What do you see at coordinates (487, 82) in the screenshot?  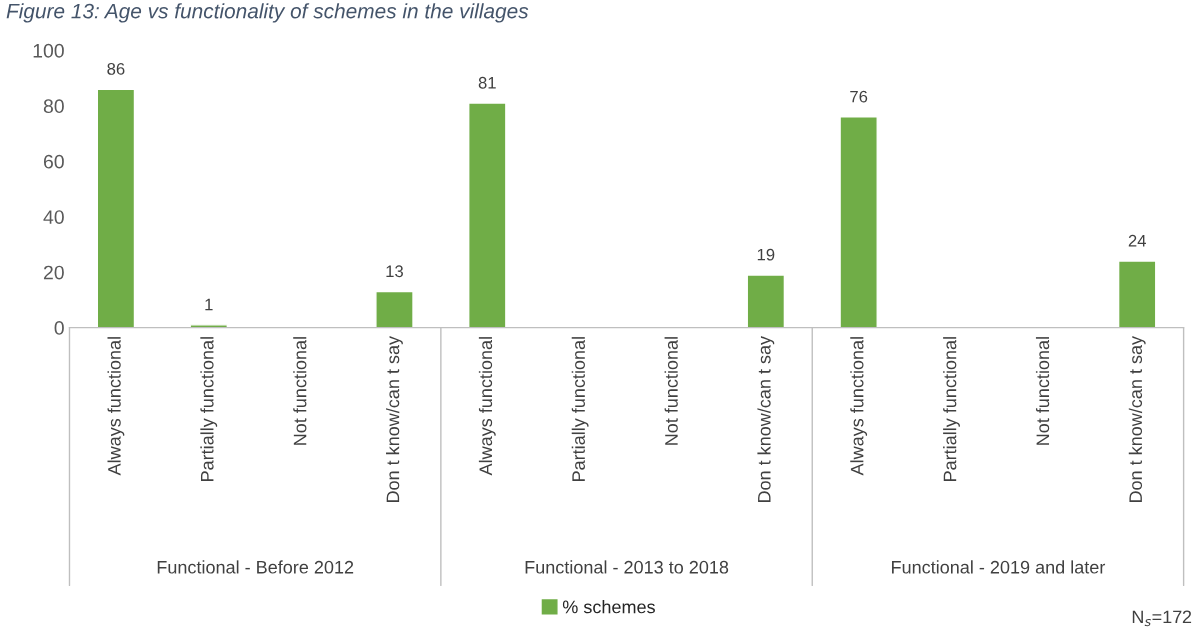 I see `data-label: 81` at bounding box center [487, 82].